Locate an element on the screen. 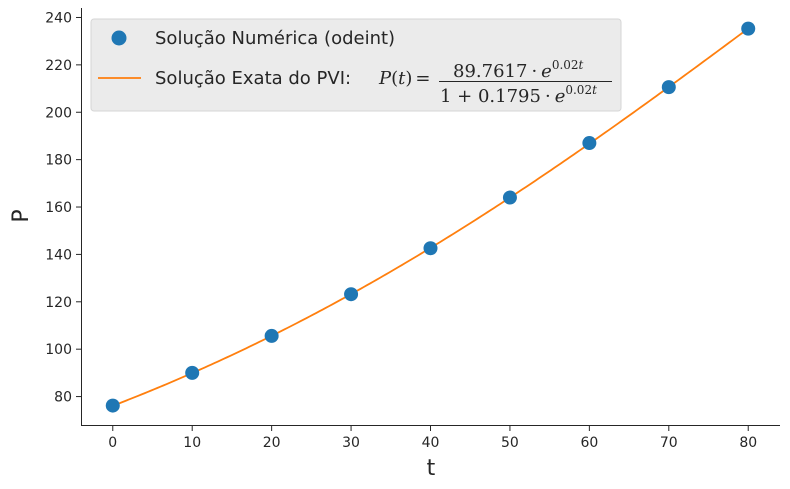  formula-denominator-exp-var: t is located at coordinates (594, 90).